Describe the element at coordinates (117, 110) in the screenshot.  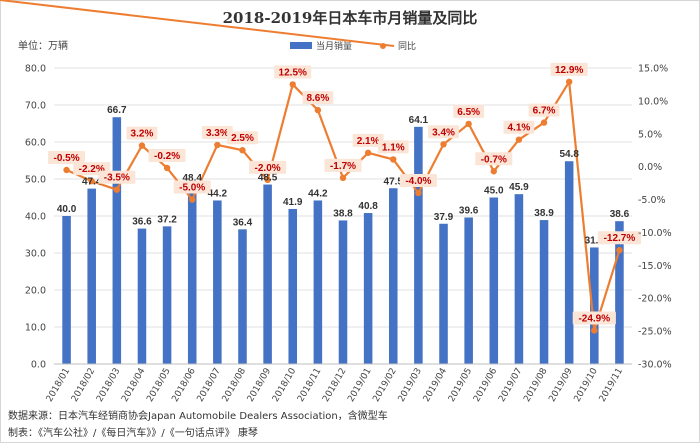
I see `bar-value-label: 66.7` at that location.